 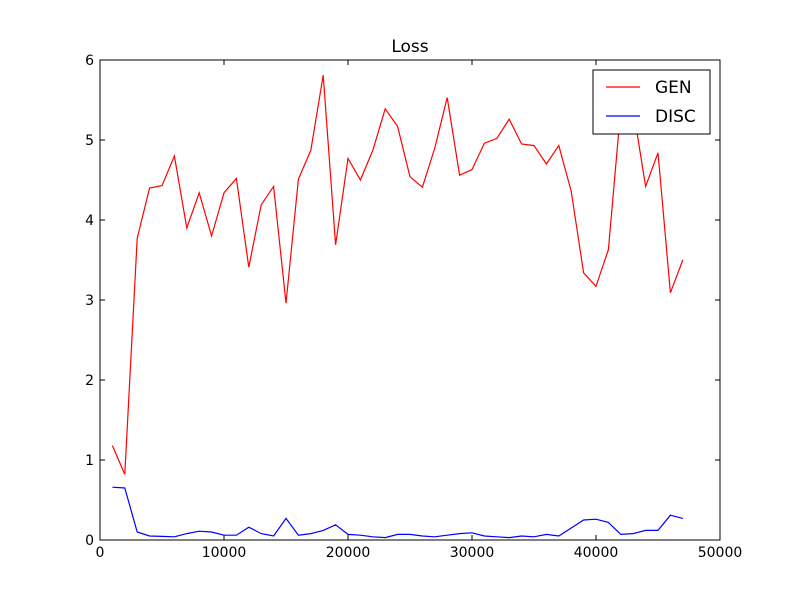 What do you see at coordinates (89, 221) in the screenshot?
I see `y-tick-label: 4` at bounding box center [89, 221].